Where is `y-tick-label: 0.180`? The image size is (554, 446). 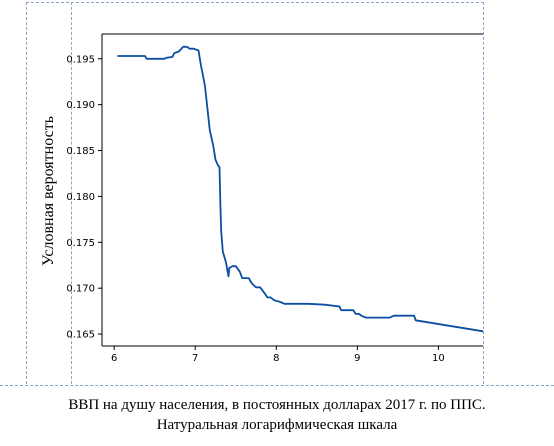
y-tick-label: 0.180 is located at coordinates (80, 197).